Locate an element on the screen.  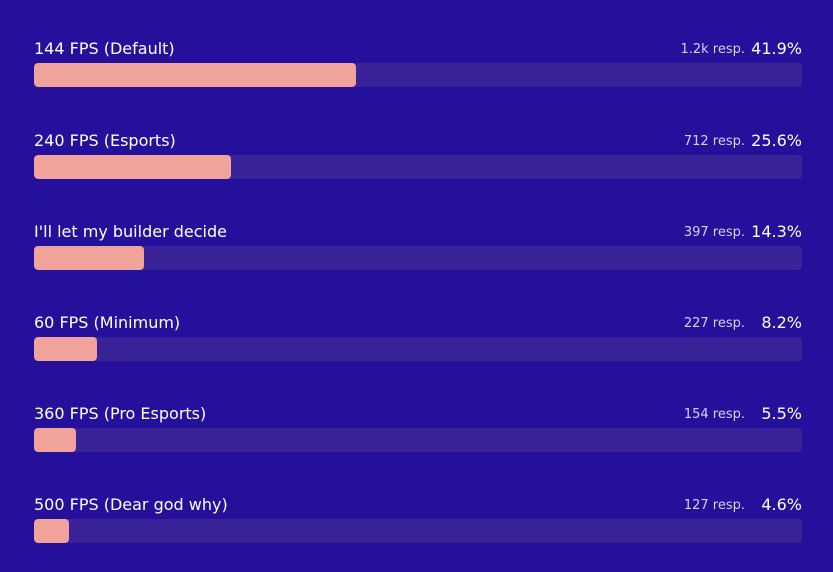
option-label: 144 FPS (Default) is located at coordinates (104, 48).